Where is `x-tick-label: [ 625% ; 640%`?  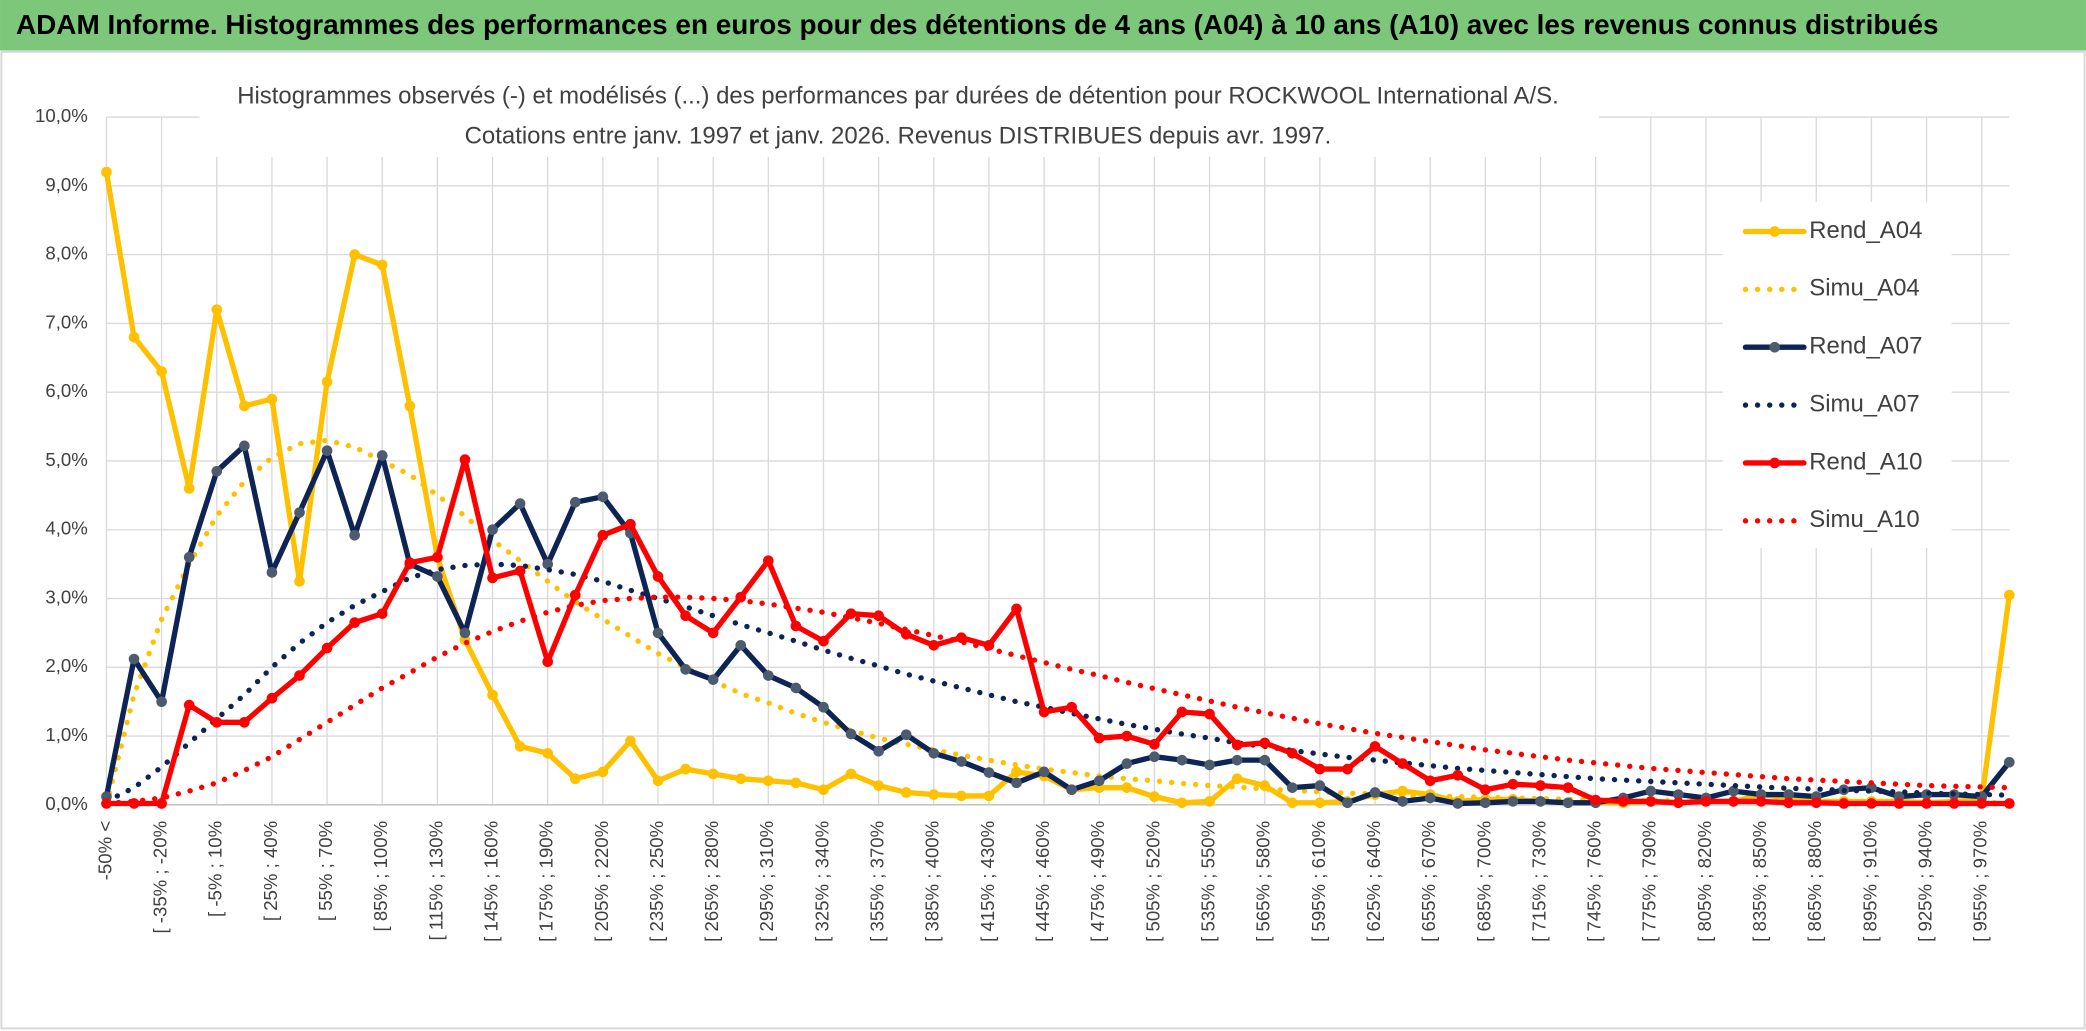
x-tick-label: [ 625% ; 640% is located at coordinates (1373, 881).